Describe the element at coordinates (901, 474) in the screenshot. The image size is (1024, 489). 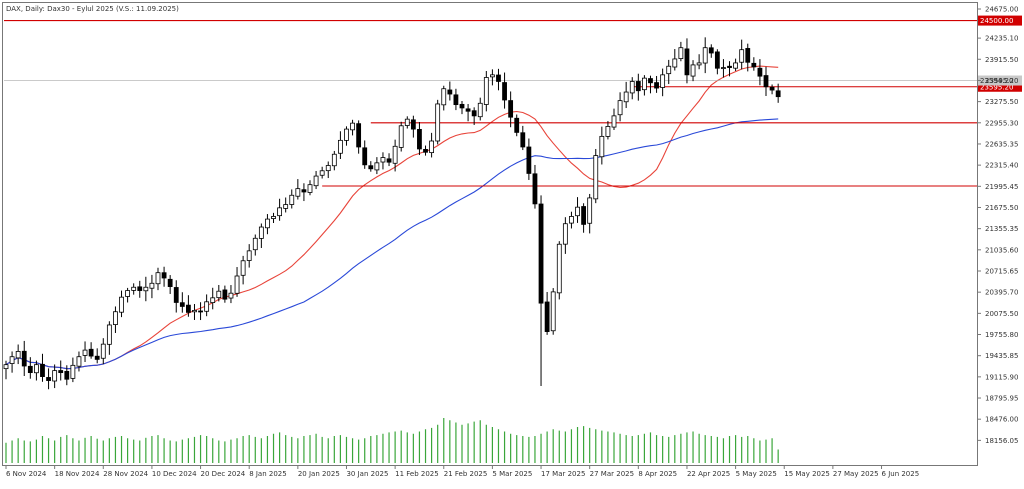
I see `x-tick-label: 6 Jun 2025` at that location.